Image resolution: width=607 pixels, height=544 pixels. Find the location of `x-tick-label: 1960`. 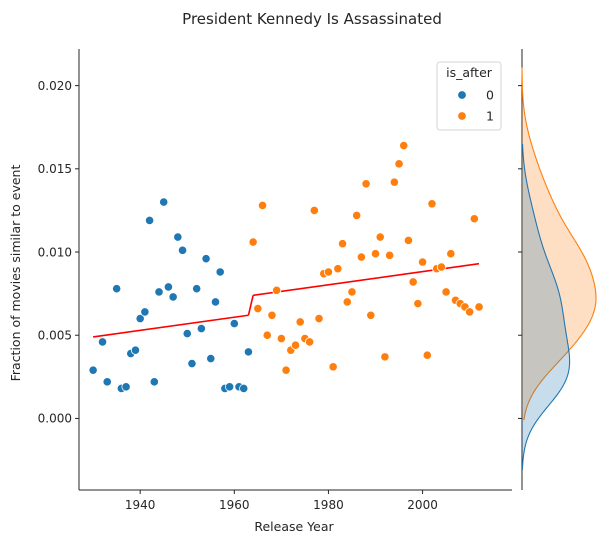

x-tick-label: 1960 is located at coordinates (234, 505).